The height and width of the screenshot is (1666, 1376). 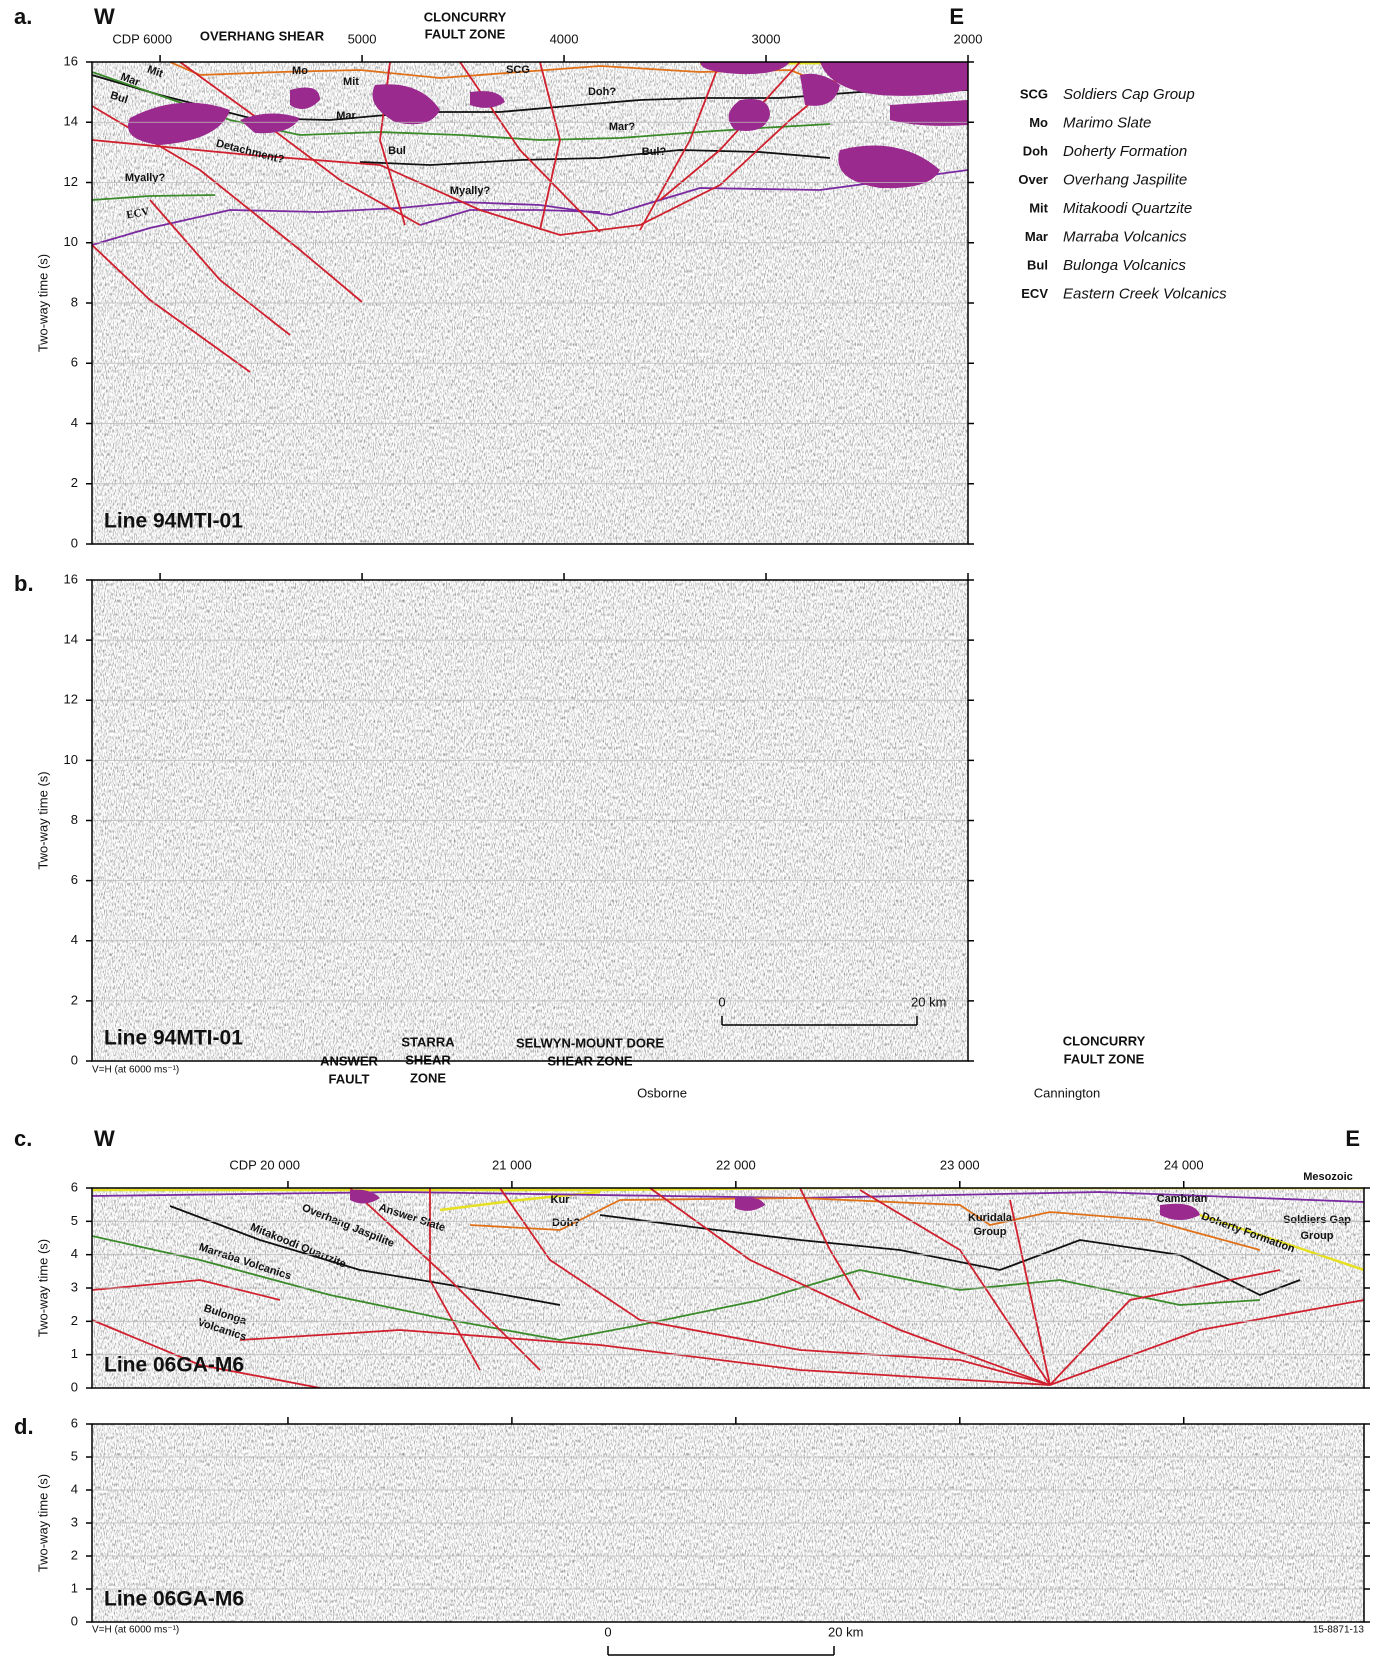 What do you see at coordinates (428, 1059) in the screenshot?
I see `annotation: SHEAR` at bounding box center [428, 1059].